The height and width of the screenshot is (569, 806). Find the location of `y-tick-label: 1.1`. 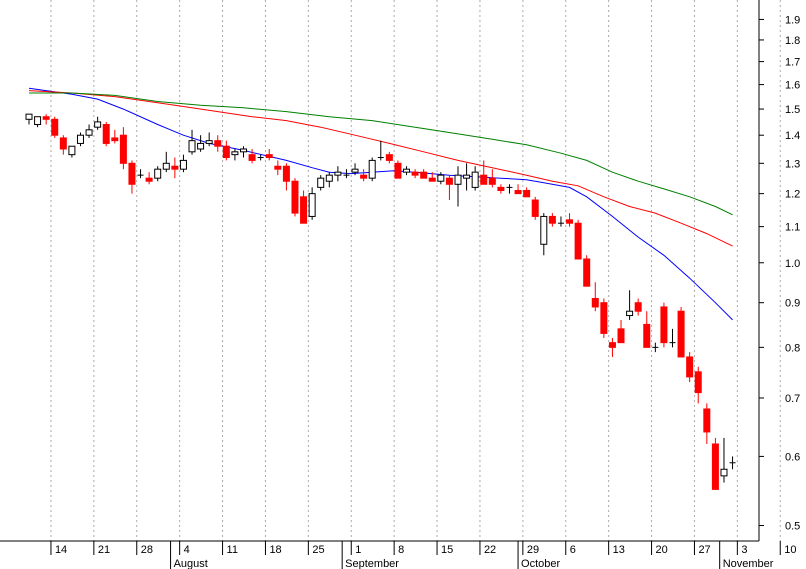

y-tick-label: 1.1 is located at coordinates (792, 228).